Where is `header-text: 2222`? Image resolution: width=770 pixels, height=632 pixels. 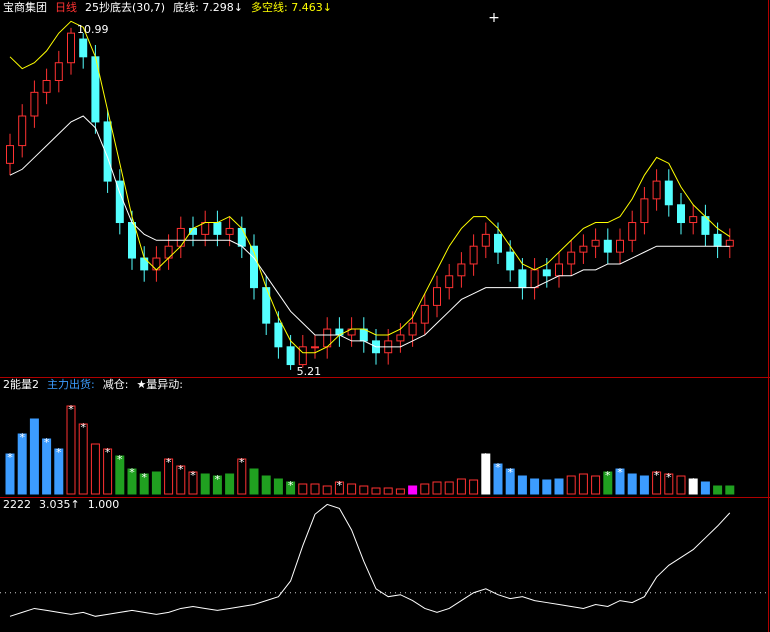
header-text: 2222 is located at coordinates (17, 504).